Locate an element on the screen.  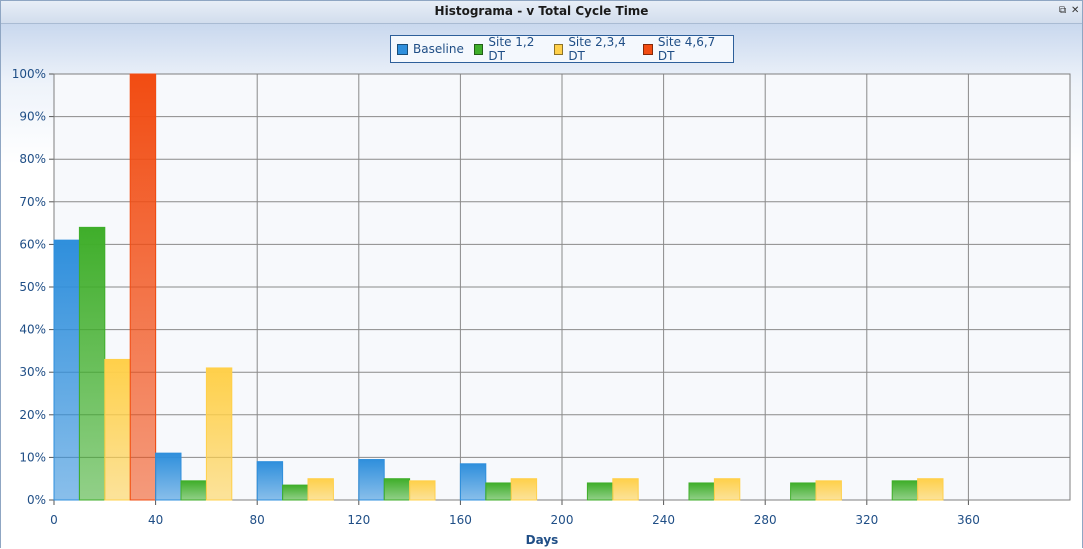
y-tick-label: 20% is located at coordinates (32, 415).